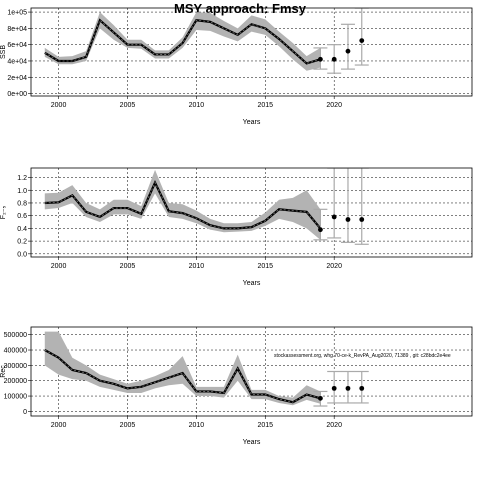 The image size is (480, 480). What do you see at coordinates (22, 242) in the screenshot?
I see `y-tick-label: 0.2` at bounding box center [22, 242].